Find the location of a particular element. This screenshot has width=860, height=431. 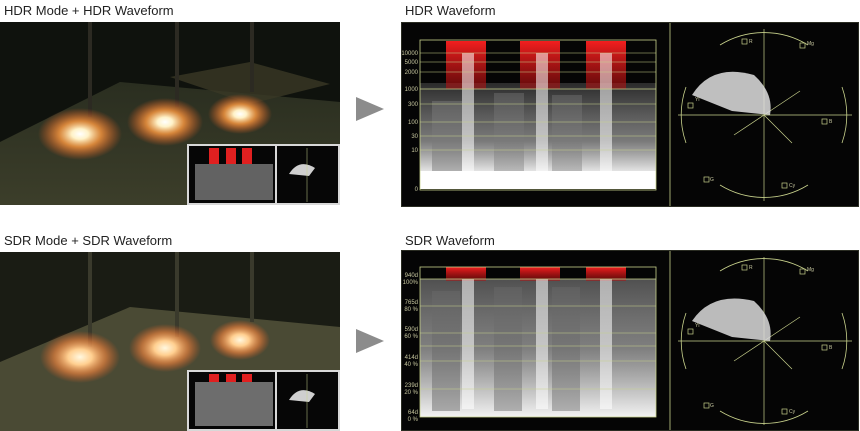

sdr-scale-pct: 0 % is located at coordinates (413, 420).